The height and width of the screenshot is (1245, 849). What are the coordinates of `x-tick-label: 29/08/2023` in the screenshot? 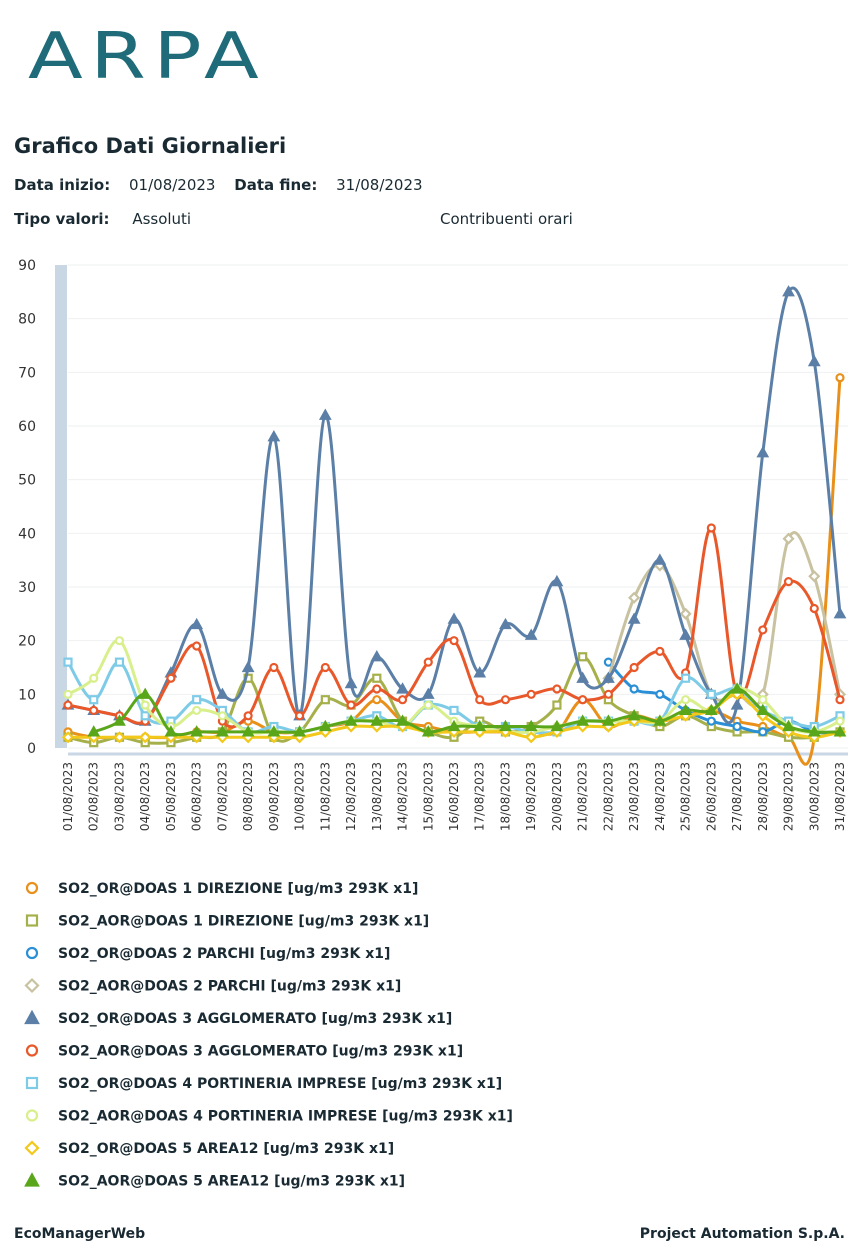 It's located at (789, 796).